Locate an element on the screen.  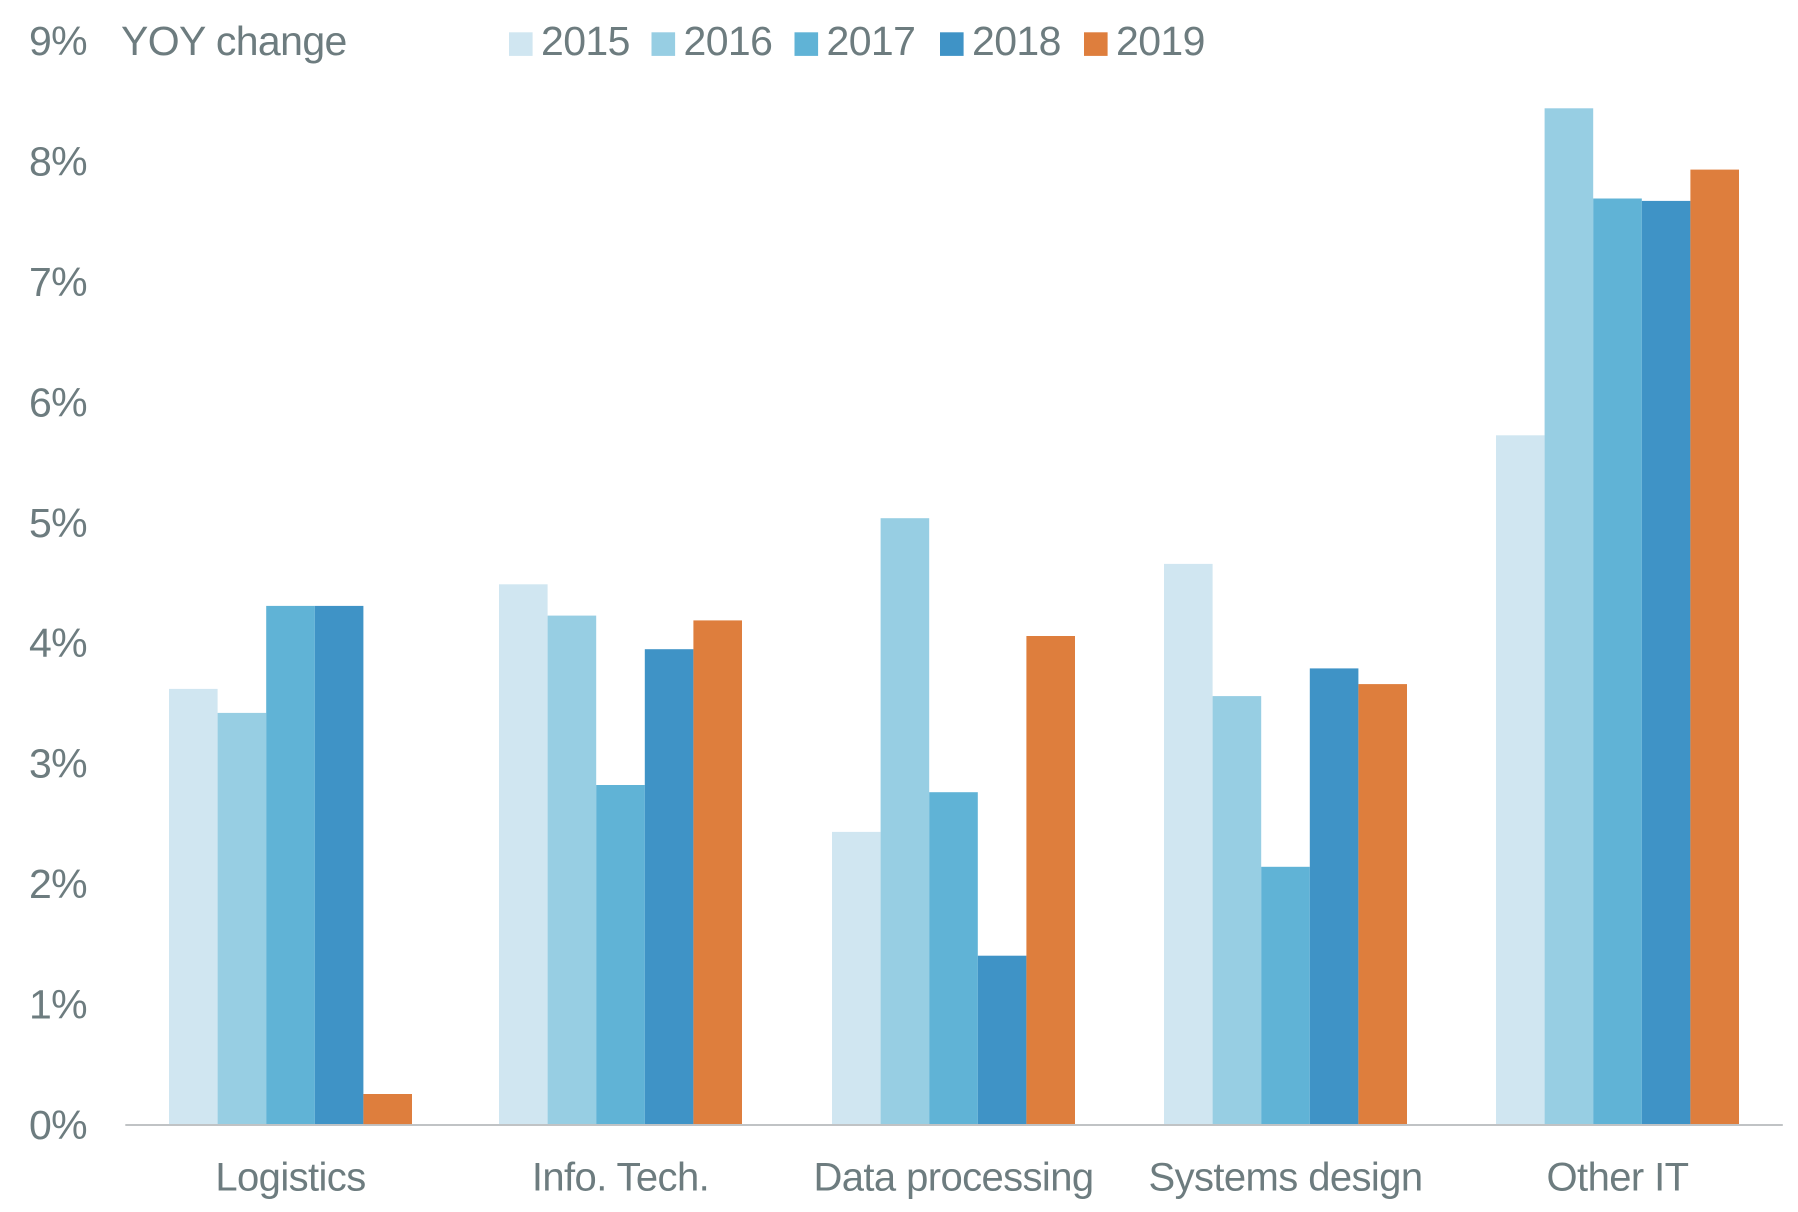
svg-text: 9% is located at coordinates (58, 41).